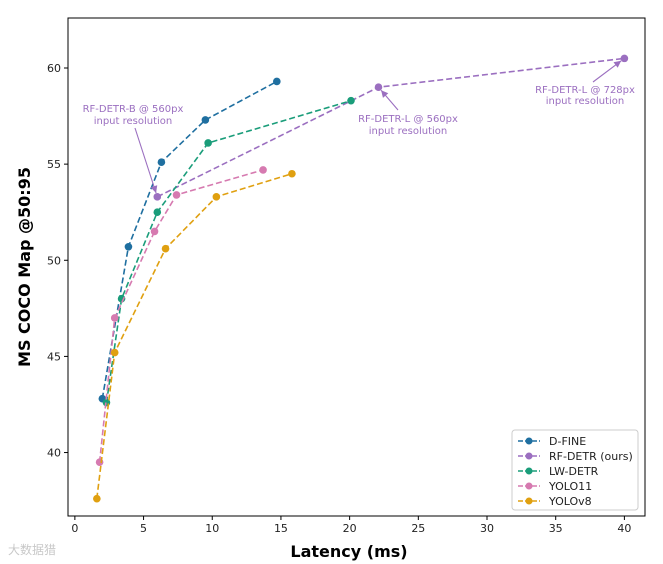 The width and height of the screenshot is (663, 564). Describe the element at coordinates (54, 260) in the screenshot. I see `y-tick-label: 50` at that location.